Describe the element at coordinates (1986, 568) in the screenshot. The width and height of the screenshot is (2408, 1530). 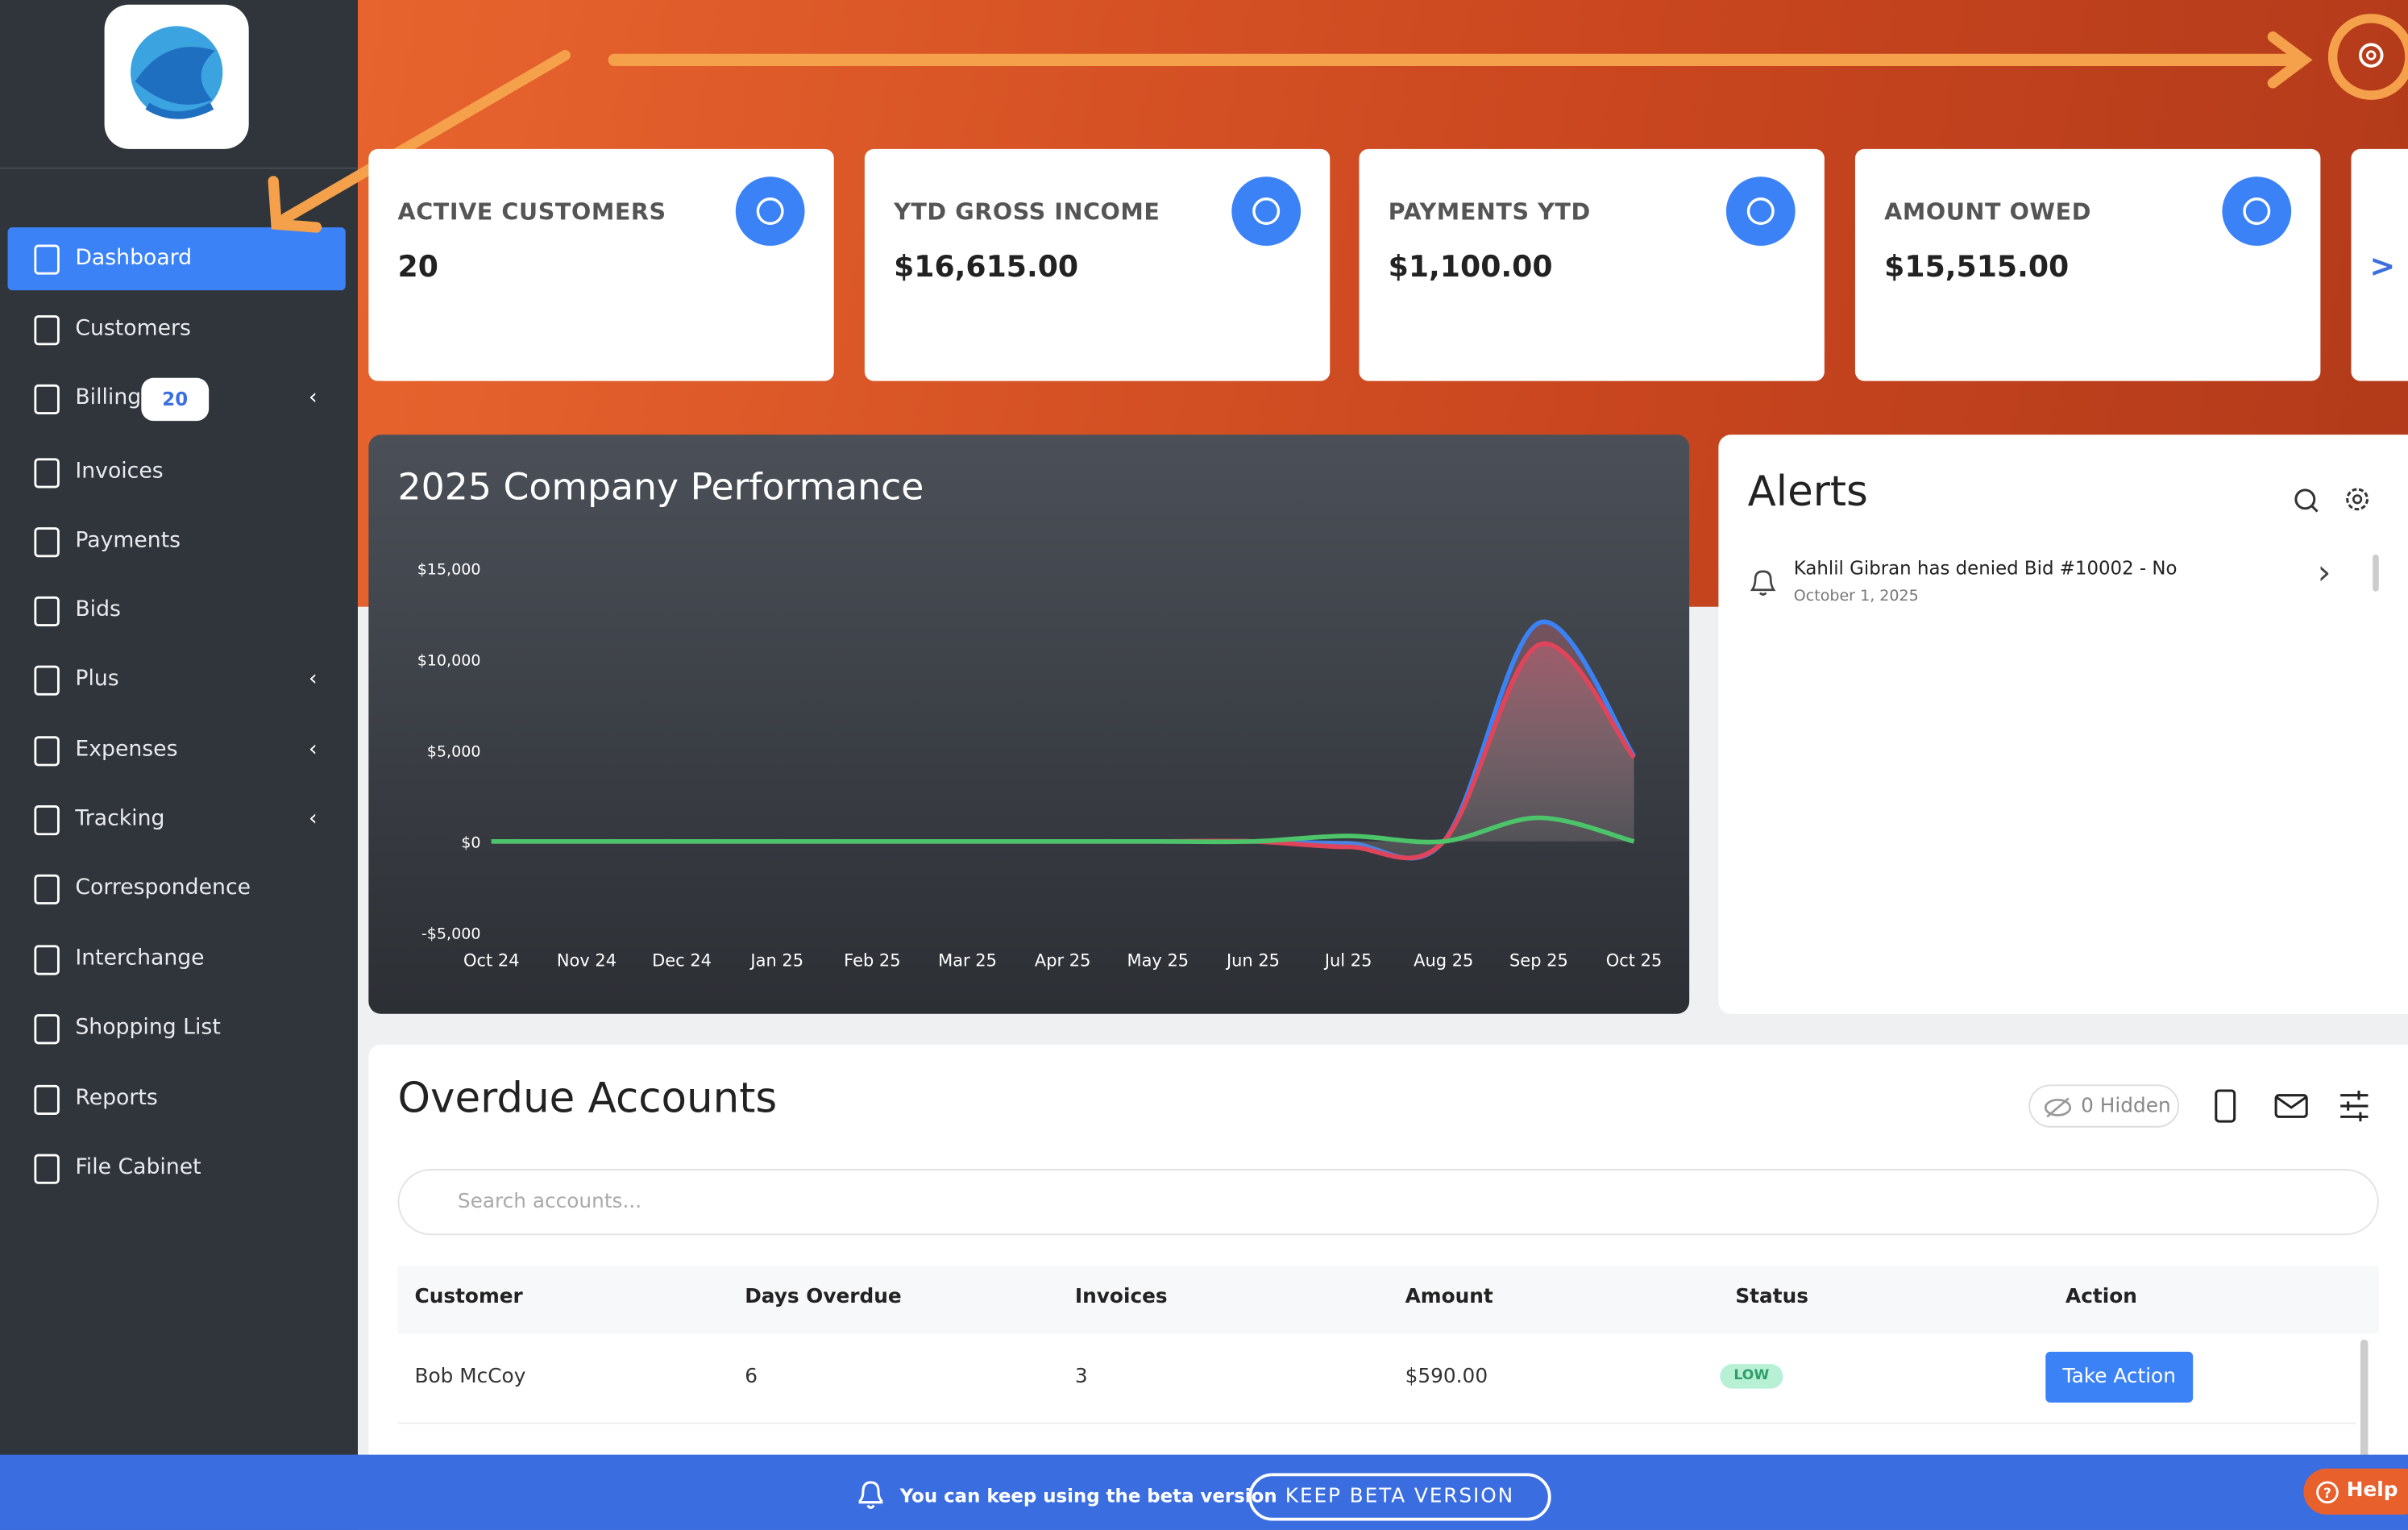
I see `alert-text: Kahlil Gibran has denied Bid #10002 - No` at that location.